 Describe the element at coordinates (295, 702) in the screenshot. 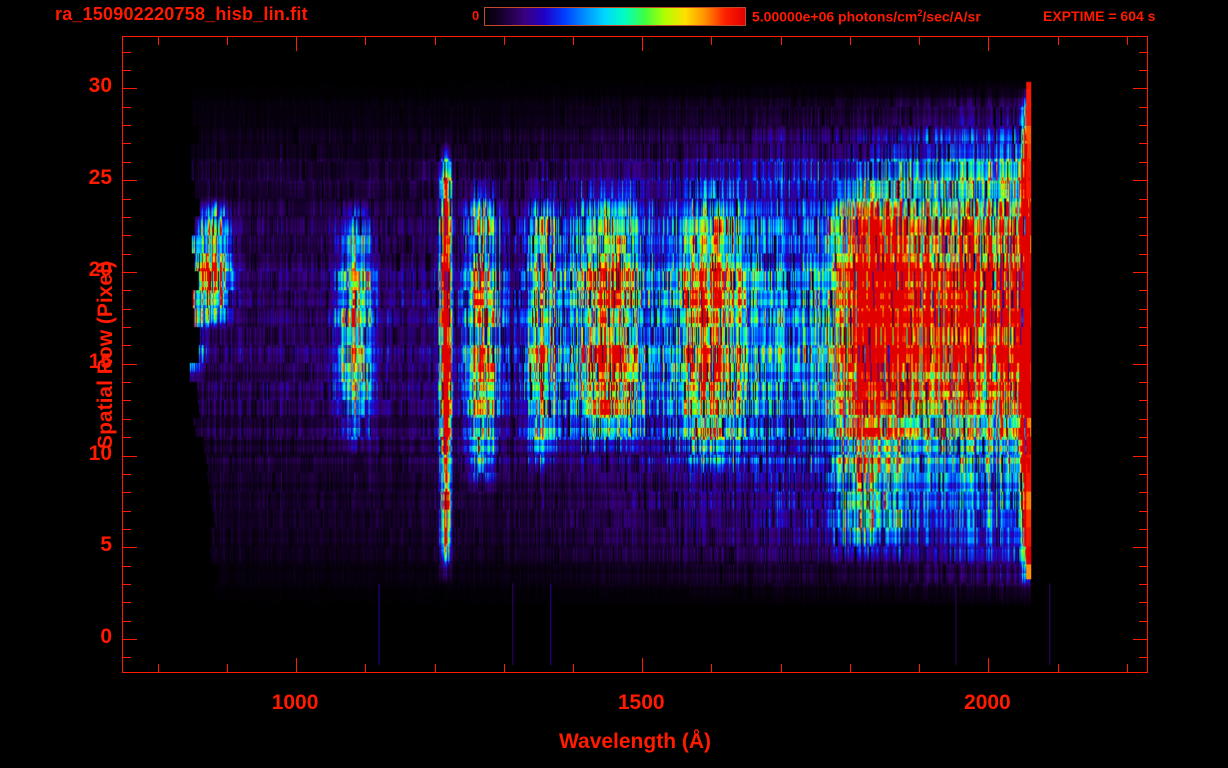

I see `x-tick-label: 1000` at that location.